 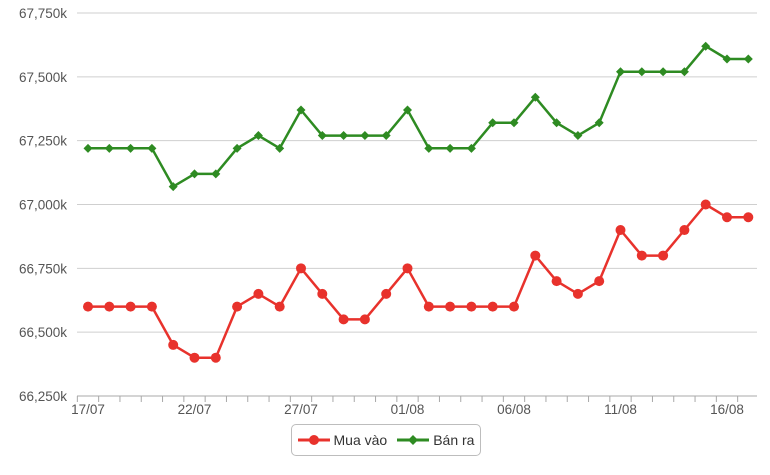 I want to click on legend: Mua vào Bán ra, so click(x=386, y=440).